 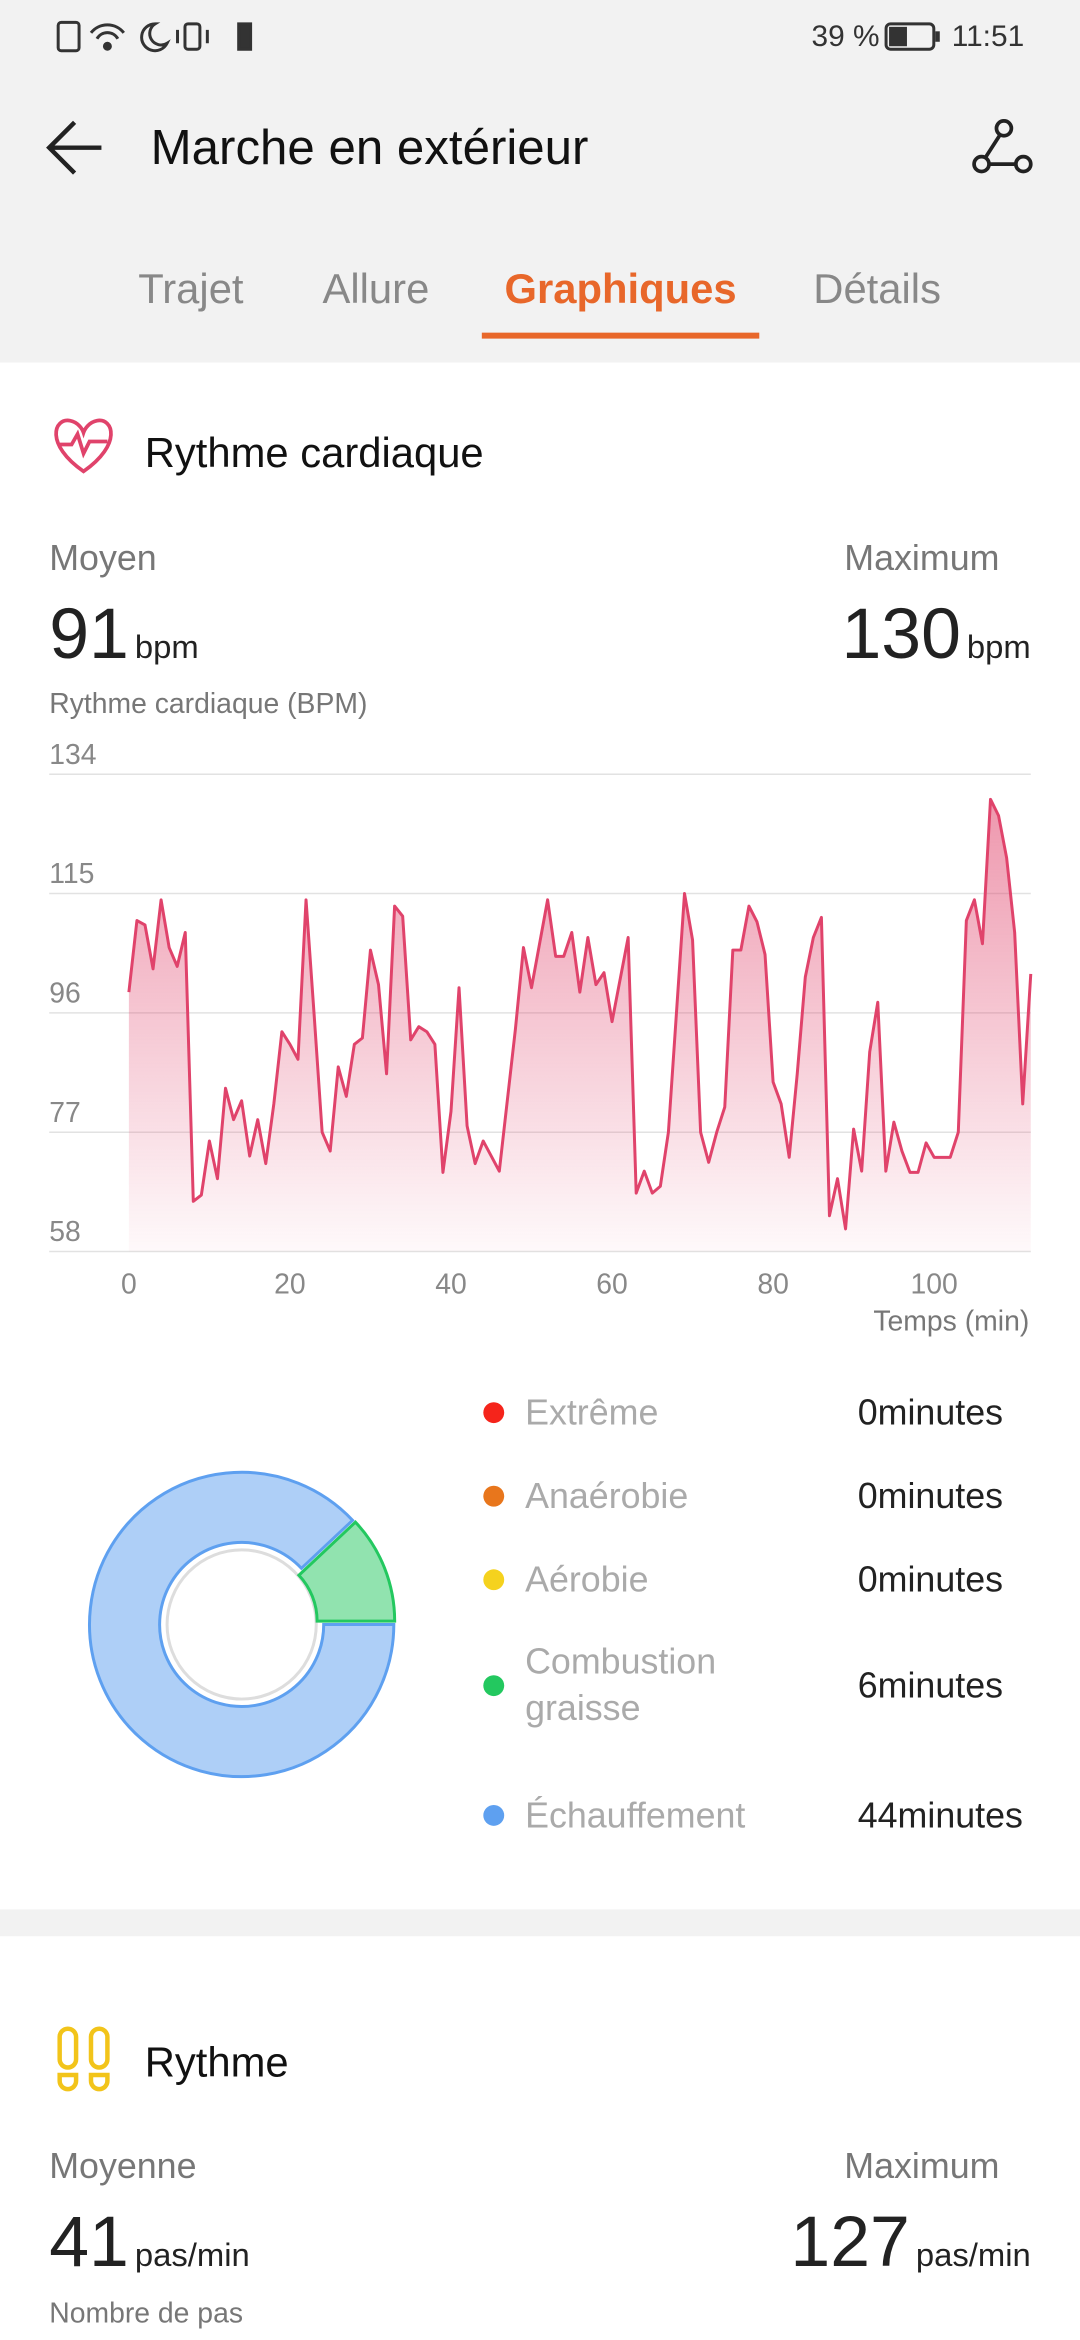 What do you see at coordinates (1002, 146) in the screenshot?
I see `route-icon` at bounding box center [1002, 146].